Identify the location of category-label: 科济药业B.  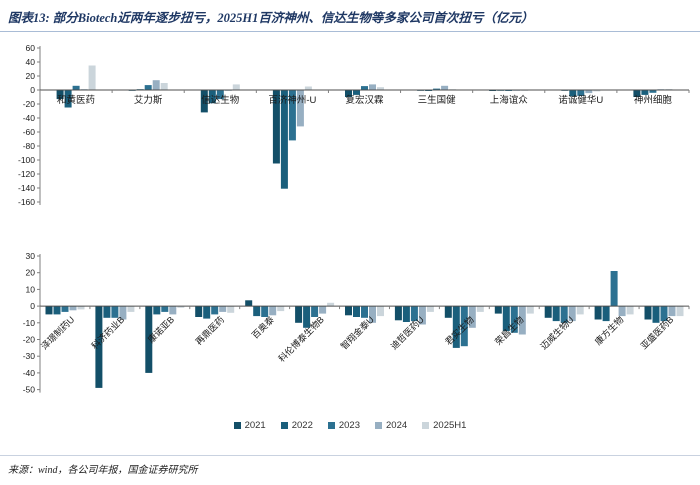
(107, 332).